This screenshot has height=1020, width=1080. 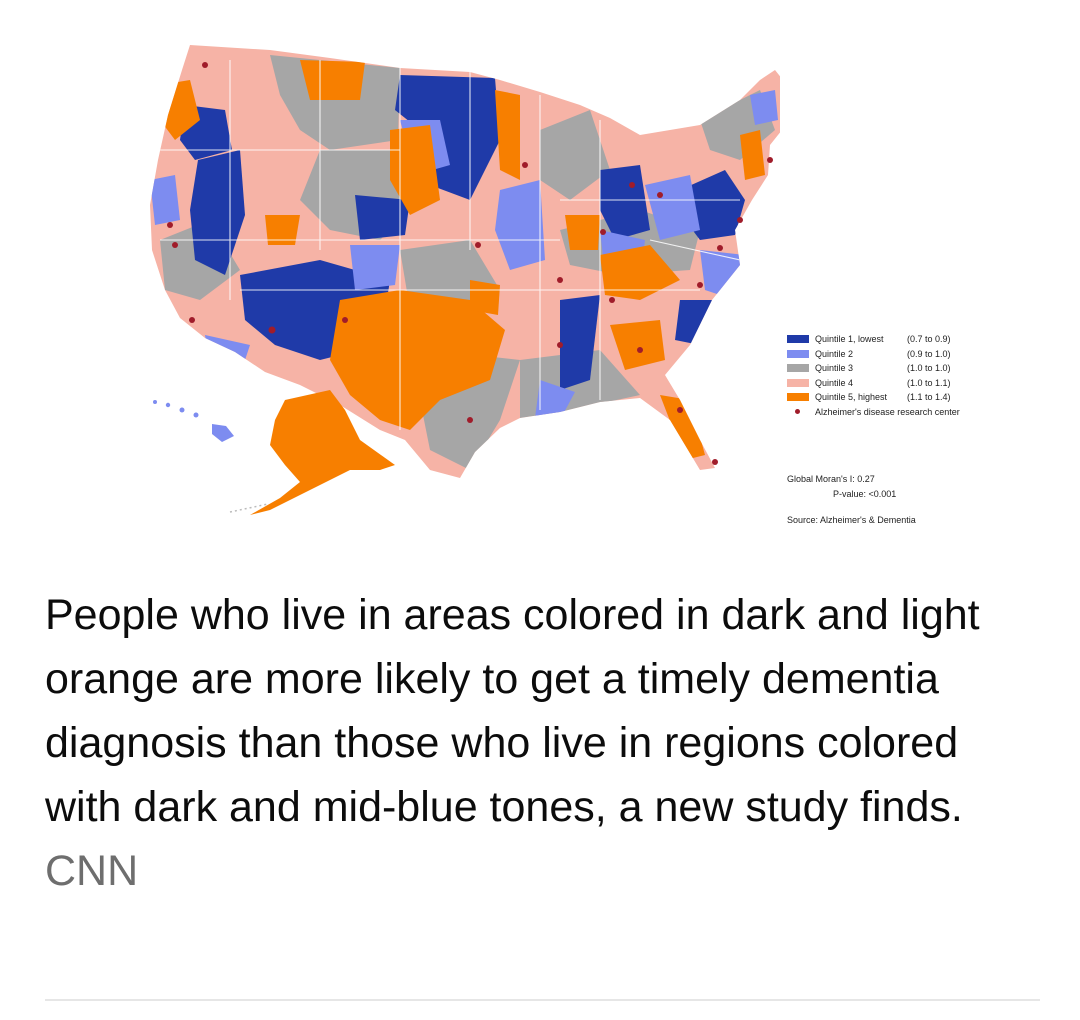 I want to click on legend-range: (1.1 to 1.4), so click(x=929, y=397).